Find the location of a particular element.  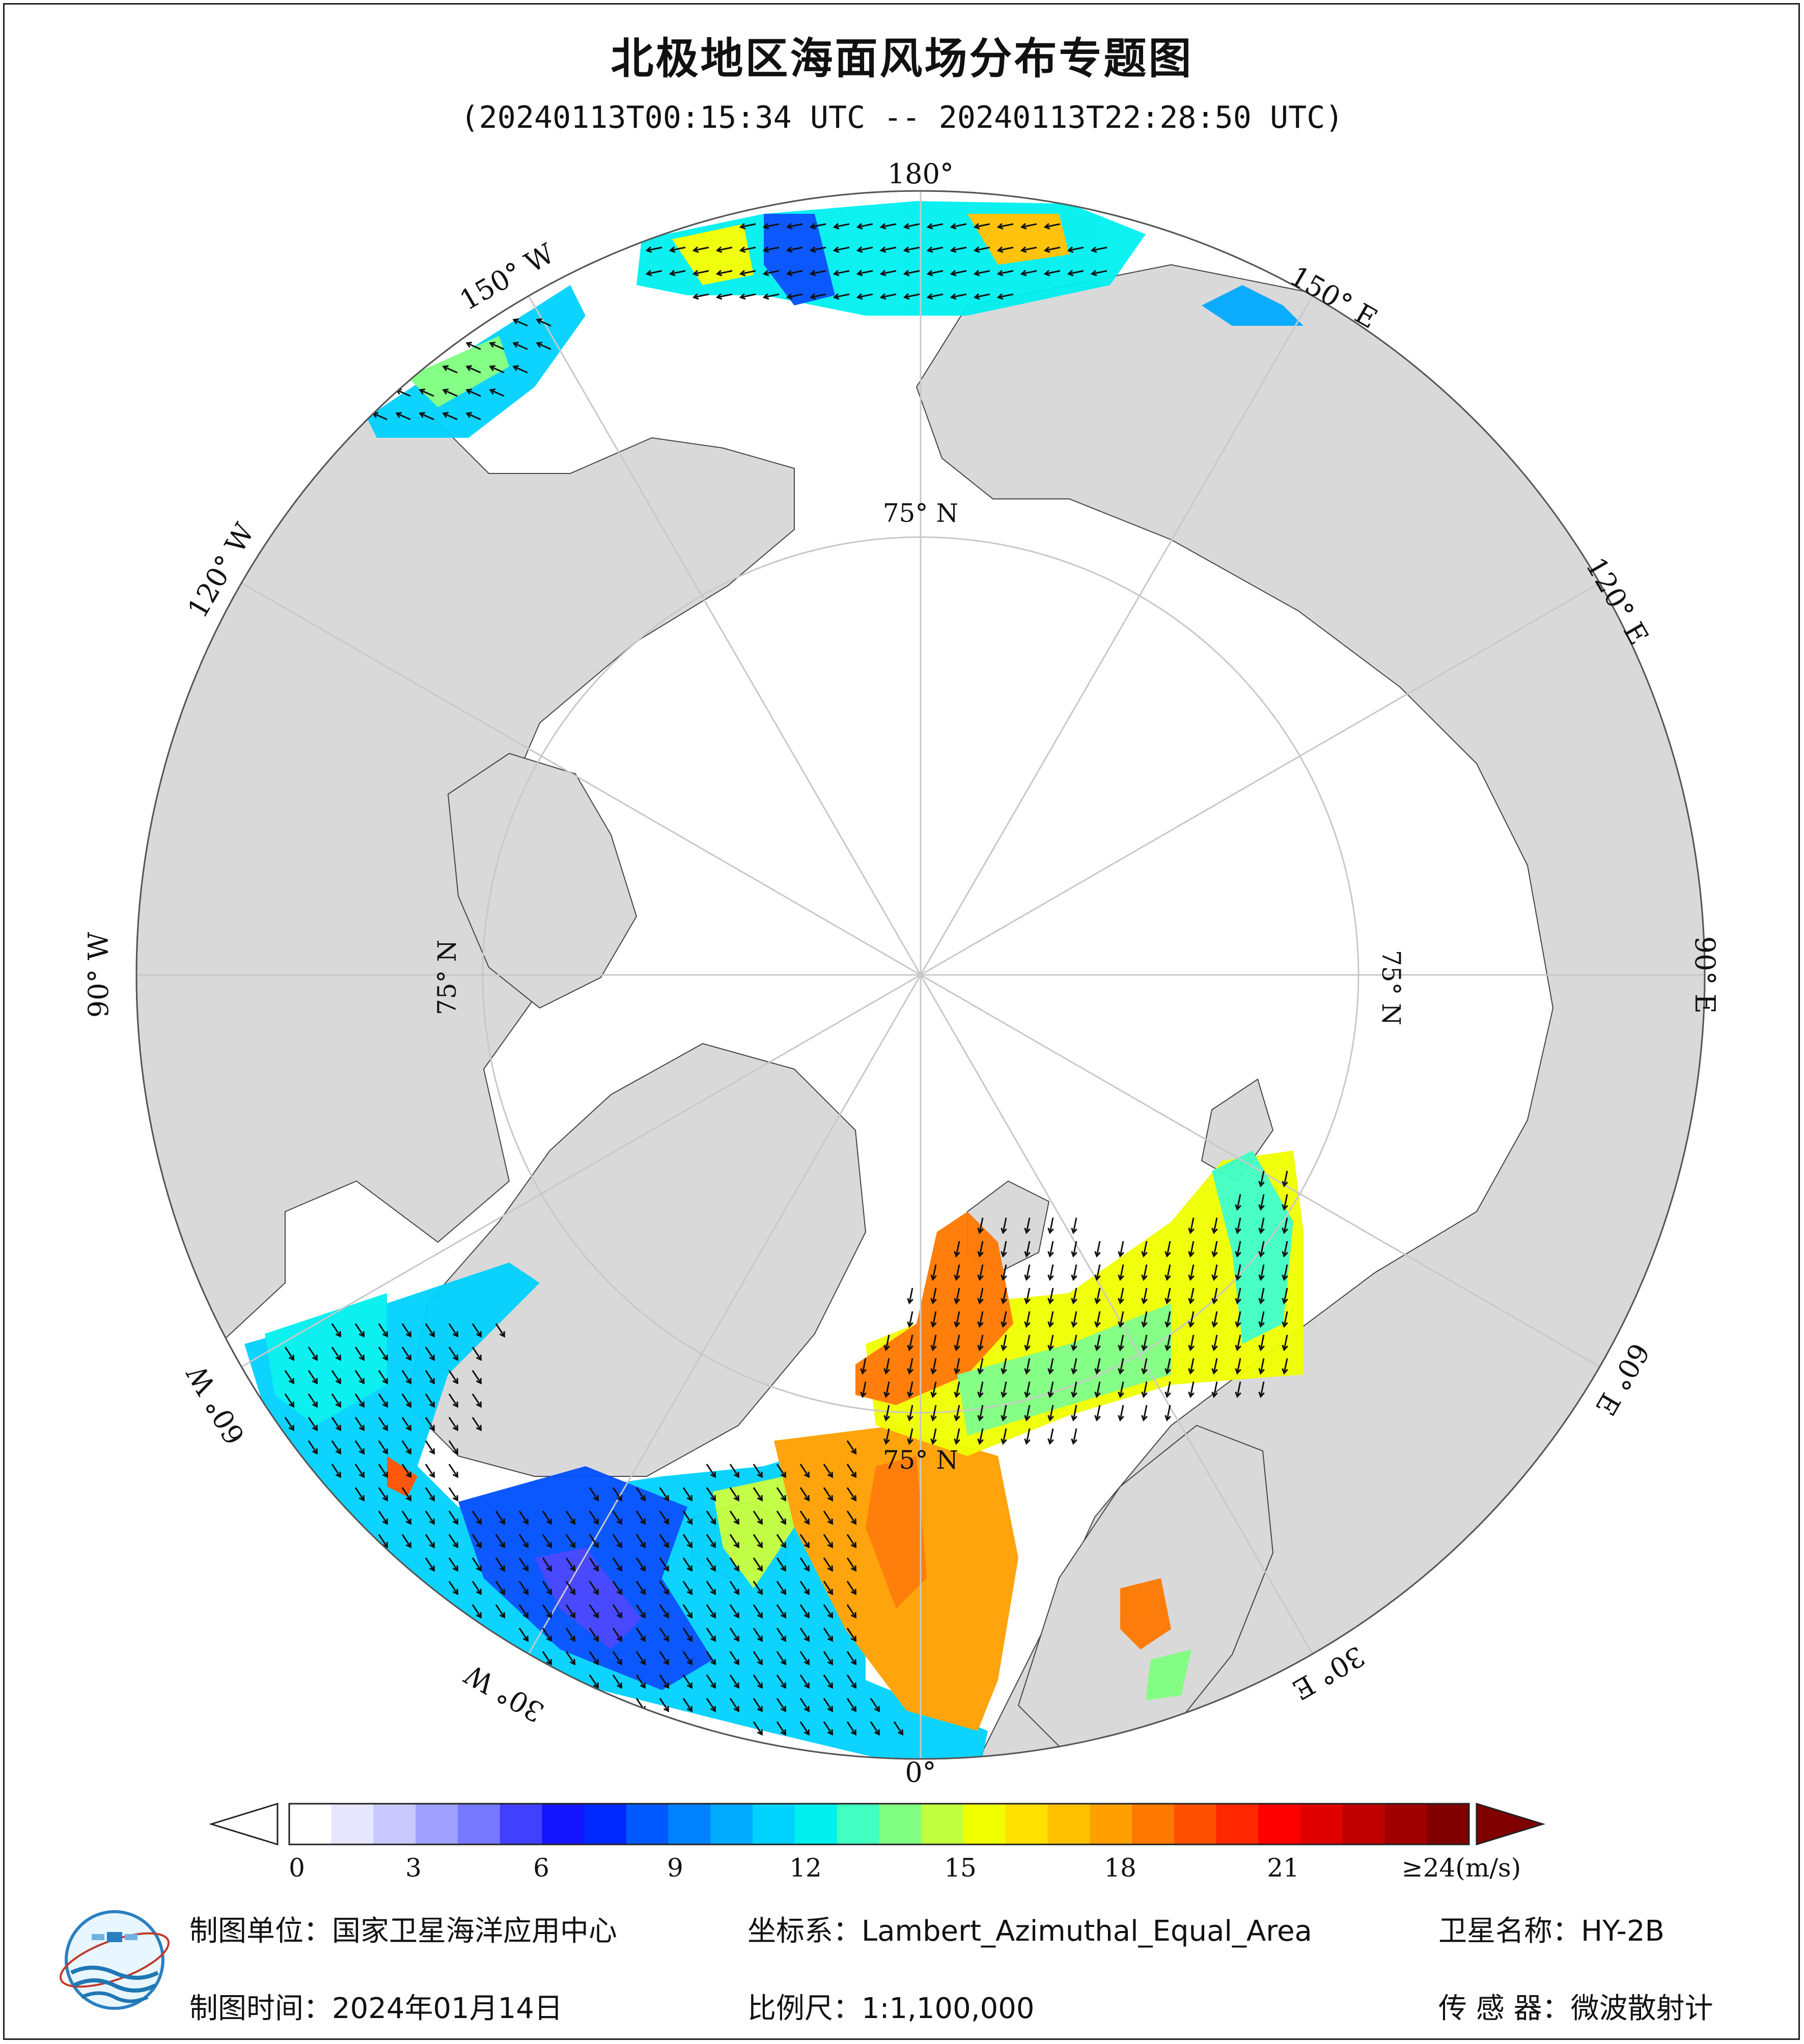

colorbar-over-triangle is located at coordinates (1511, 1824).